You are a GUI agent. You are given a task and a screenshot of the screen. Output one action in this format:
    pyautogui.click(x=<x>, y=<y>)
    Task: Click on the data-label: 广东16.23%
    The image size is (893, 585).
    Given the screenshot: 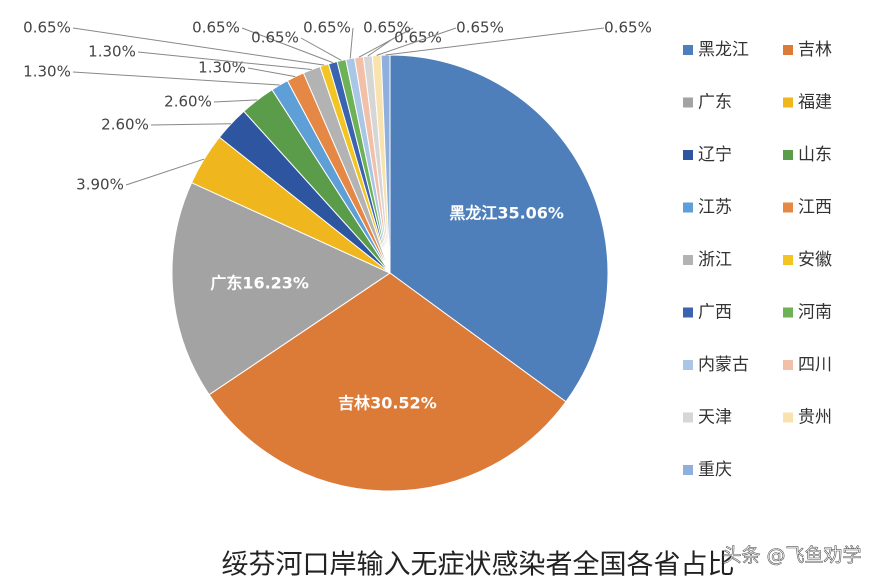 What is the action you would take?
    pyautogui.click(x=259, y=282)
    